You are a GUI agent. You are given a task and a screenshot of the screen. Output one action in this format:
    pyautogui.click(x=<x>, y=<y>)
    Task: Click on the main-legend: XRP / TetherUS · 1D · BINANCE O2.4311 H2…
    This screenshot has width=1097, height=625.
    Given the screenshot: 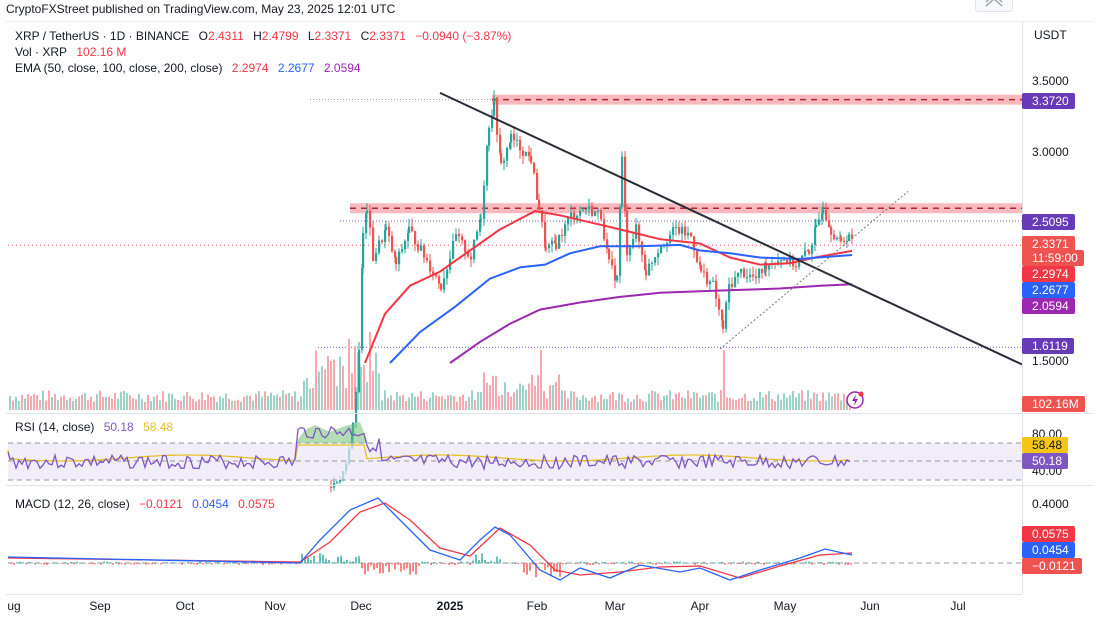 What is the action you would take?
    pyautogui.click(x=263, y=52)
    